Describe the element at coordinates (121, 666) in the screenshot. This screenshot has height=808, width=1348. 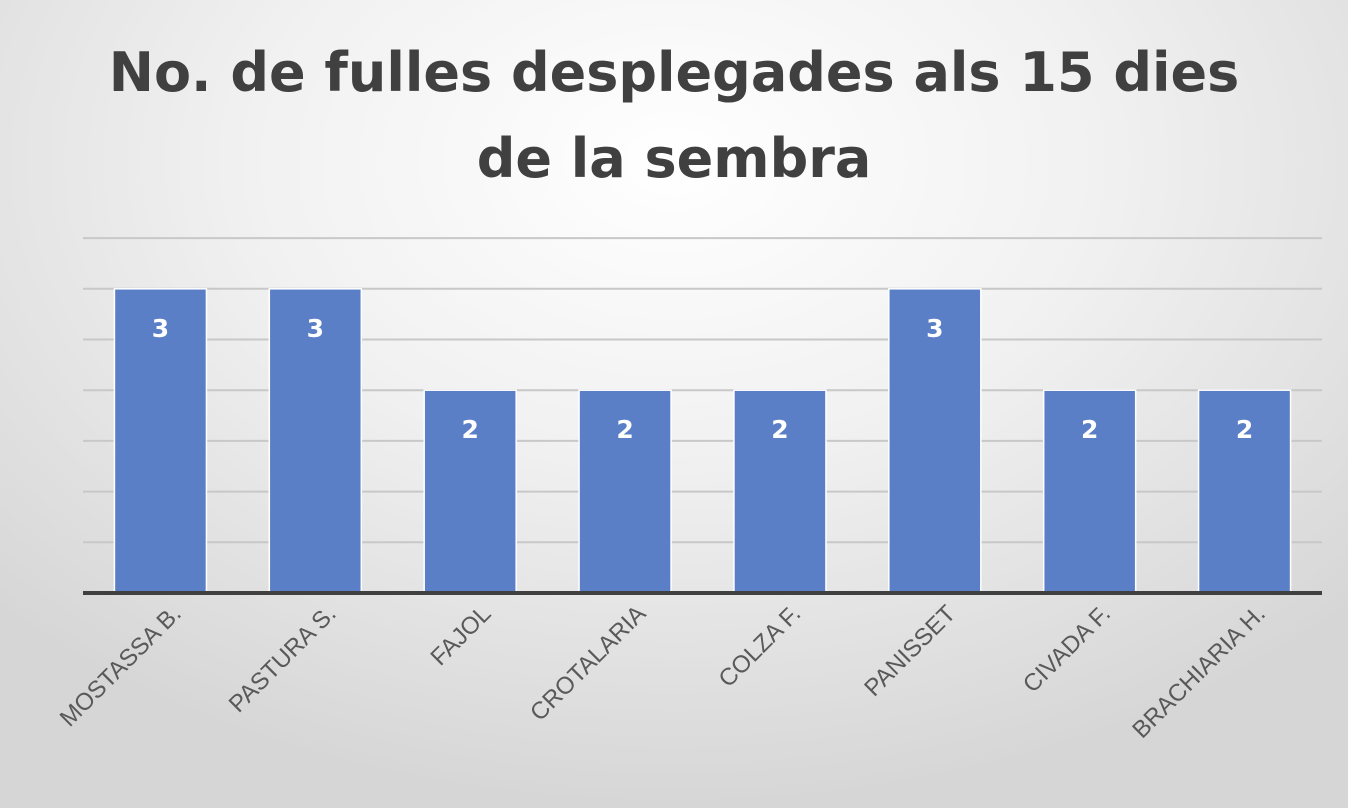
I see `category-label-0: MOSTASSA B.` at that location.